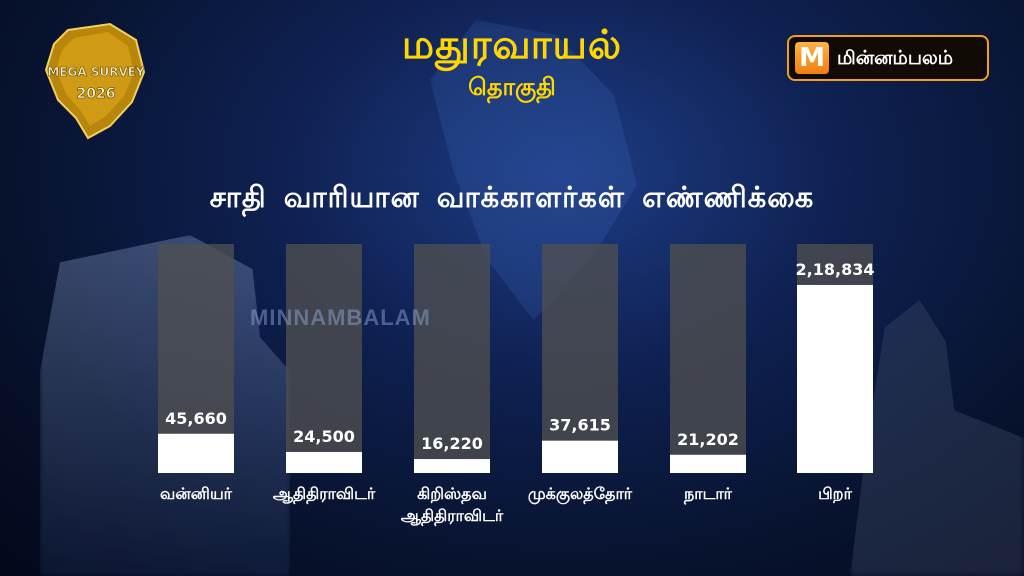  Describe the element at coordinates (96, 94) in the screenshot. I see `survey-badge-line2: 2026` at that location.